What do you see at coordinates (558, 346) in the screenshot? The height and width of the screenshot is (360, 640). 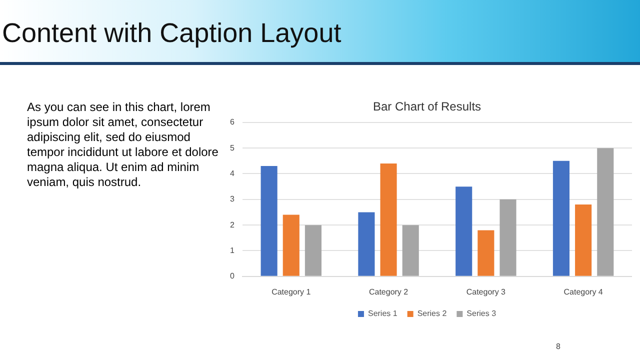 I see `text: 8` at bounding box center [558, 346].